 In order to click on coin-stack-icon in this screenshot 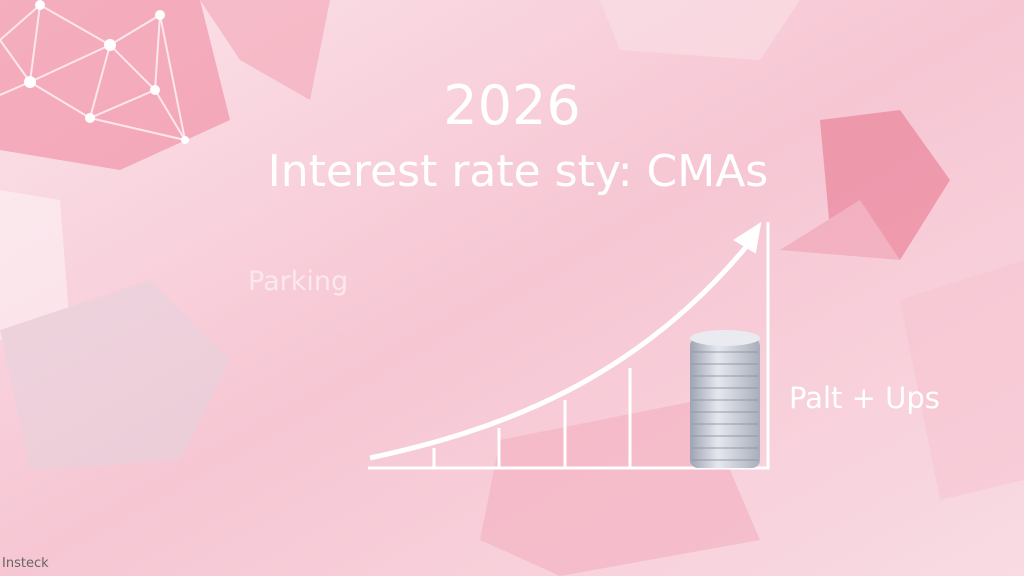, I will do `click(725, 399)`.